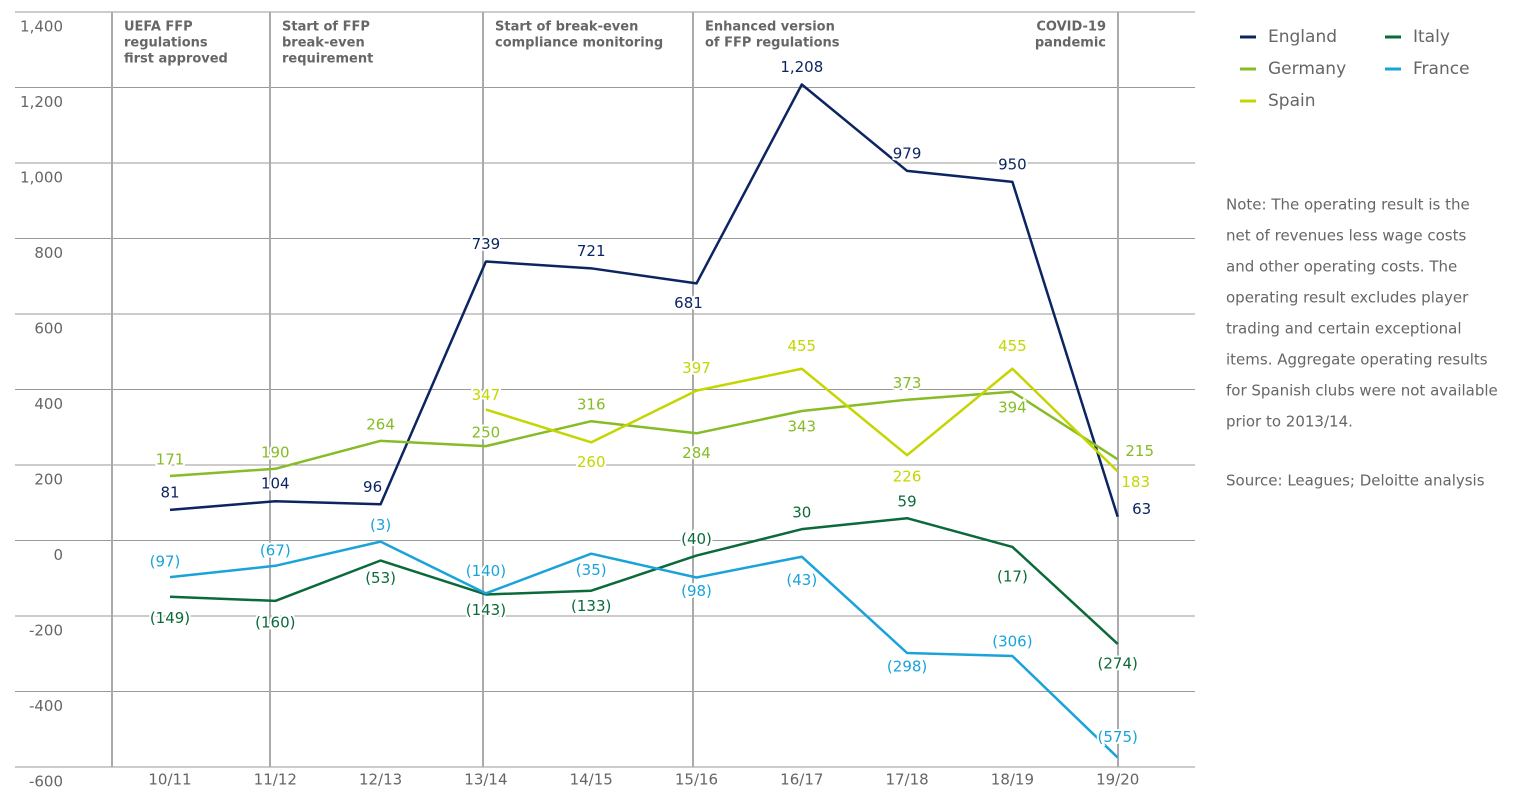 The height and width of the screenshot is (792, 1517). Describe the element at coordinates (770, 27) in the screenshot. I see `annotation-text: Enhanced version` at that location.